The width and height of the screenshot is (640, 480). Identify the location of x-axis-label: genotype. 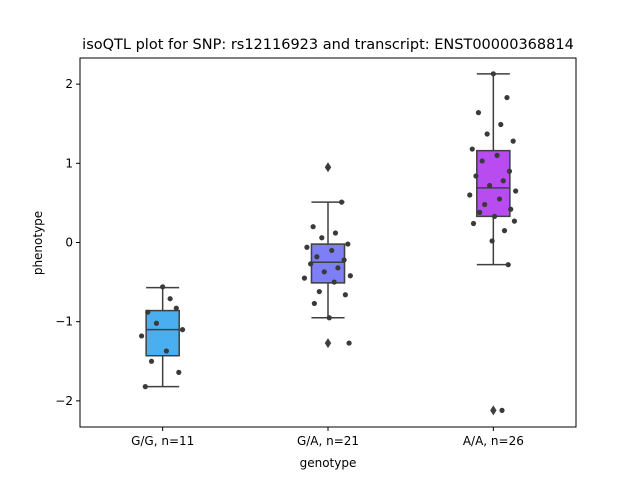
(328, 463).